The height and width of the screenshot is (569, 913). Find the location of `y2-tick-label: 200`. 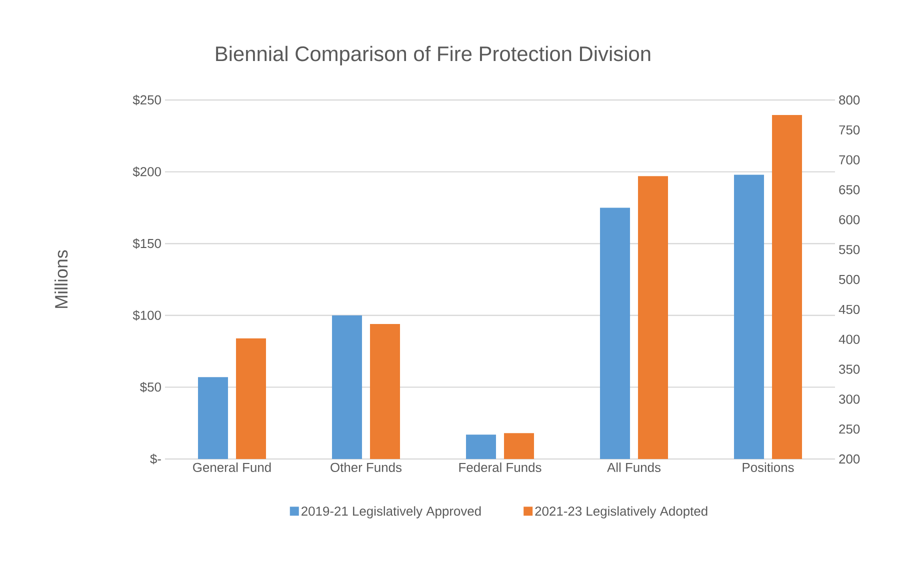

y2-tick-label: 200 is located at coordinates (849, 459).